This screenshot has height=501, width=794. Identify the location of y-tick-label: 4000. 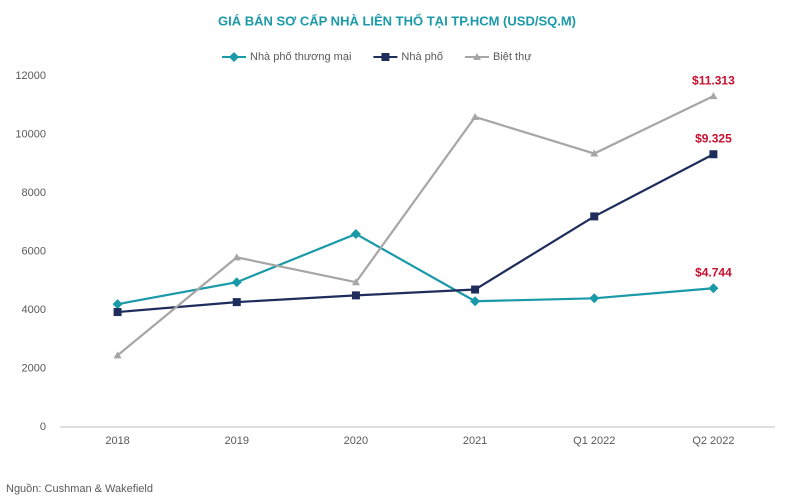
(34, 310).